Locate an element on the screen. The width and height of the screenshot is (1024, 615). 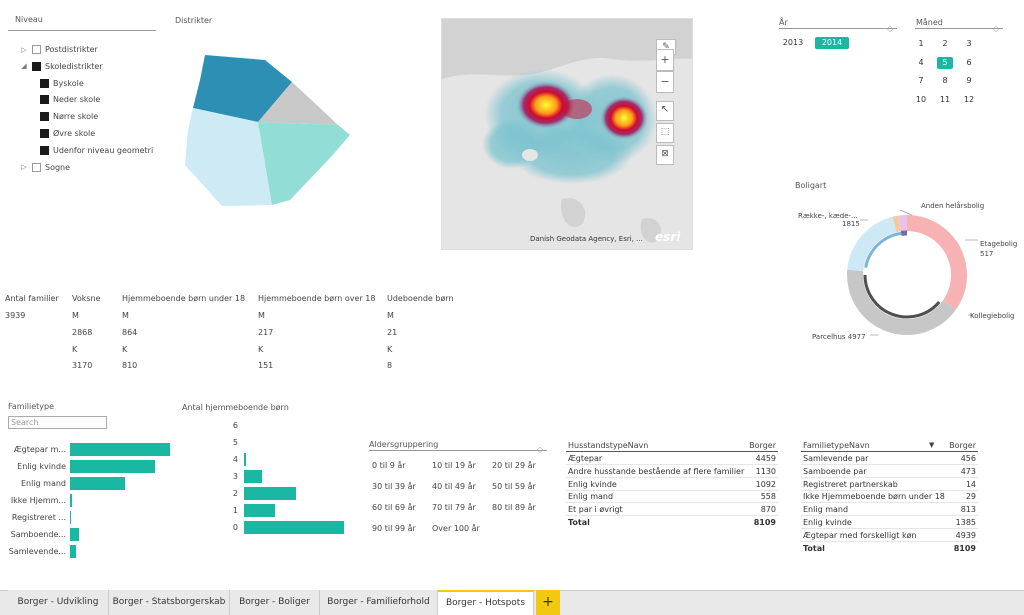
matrix-header: Hjemmeboende børn over 18 is located at coordinates (317, 298).